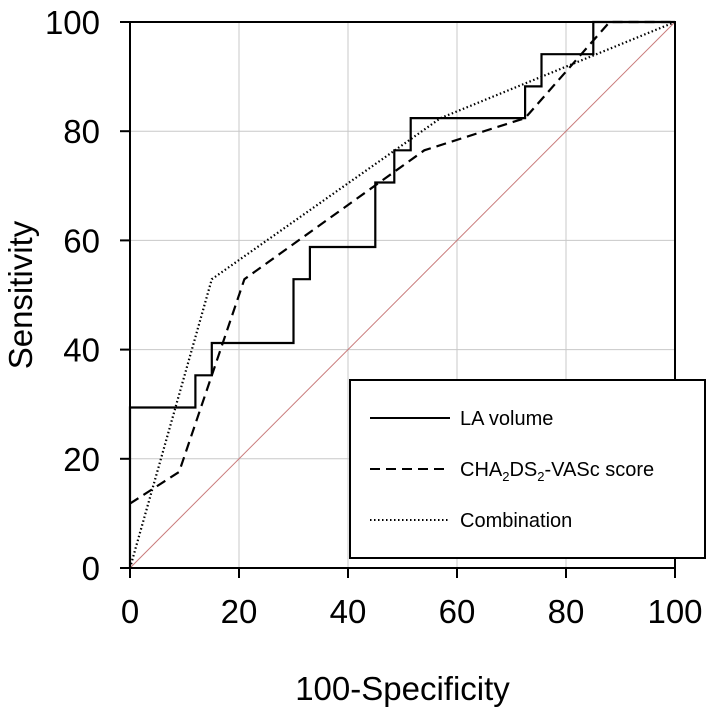  I want to click on legend-label-part: DS, so click(523, 470).